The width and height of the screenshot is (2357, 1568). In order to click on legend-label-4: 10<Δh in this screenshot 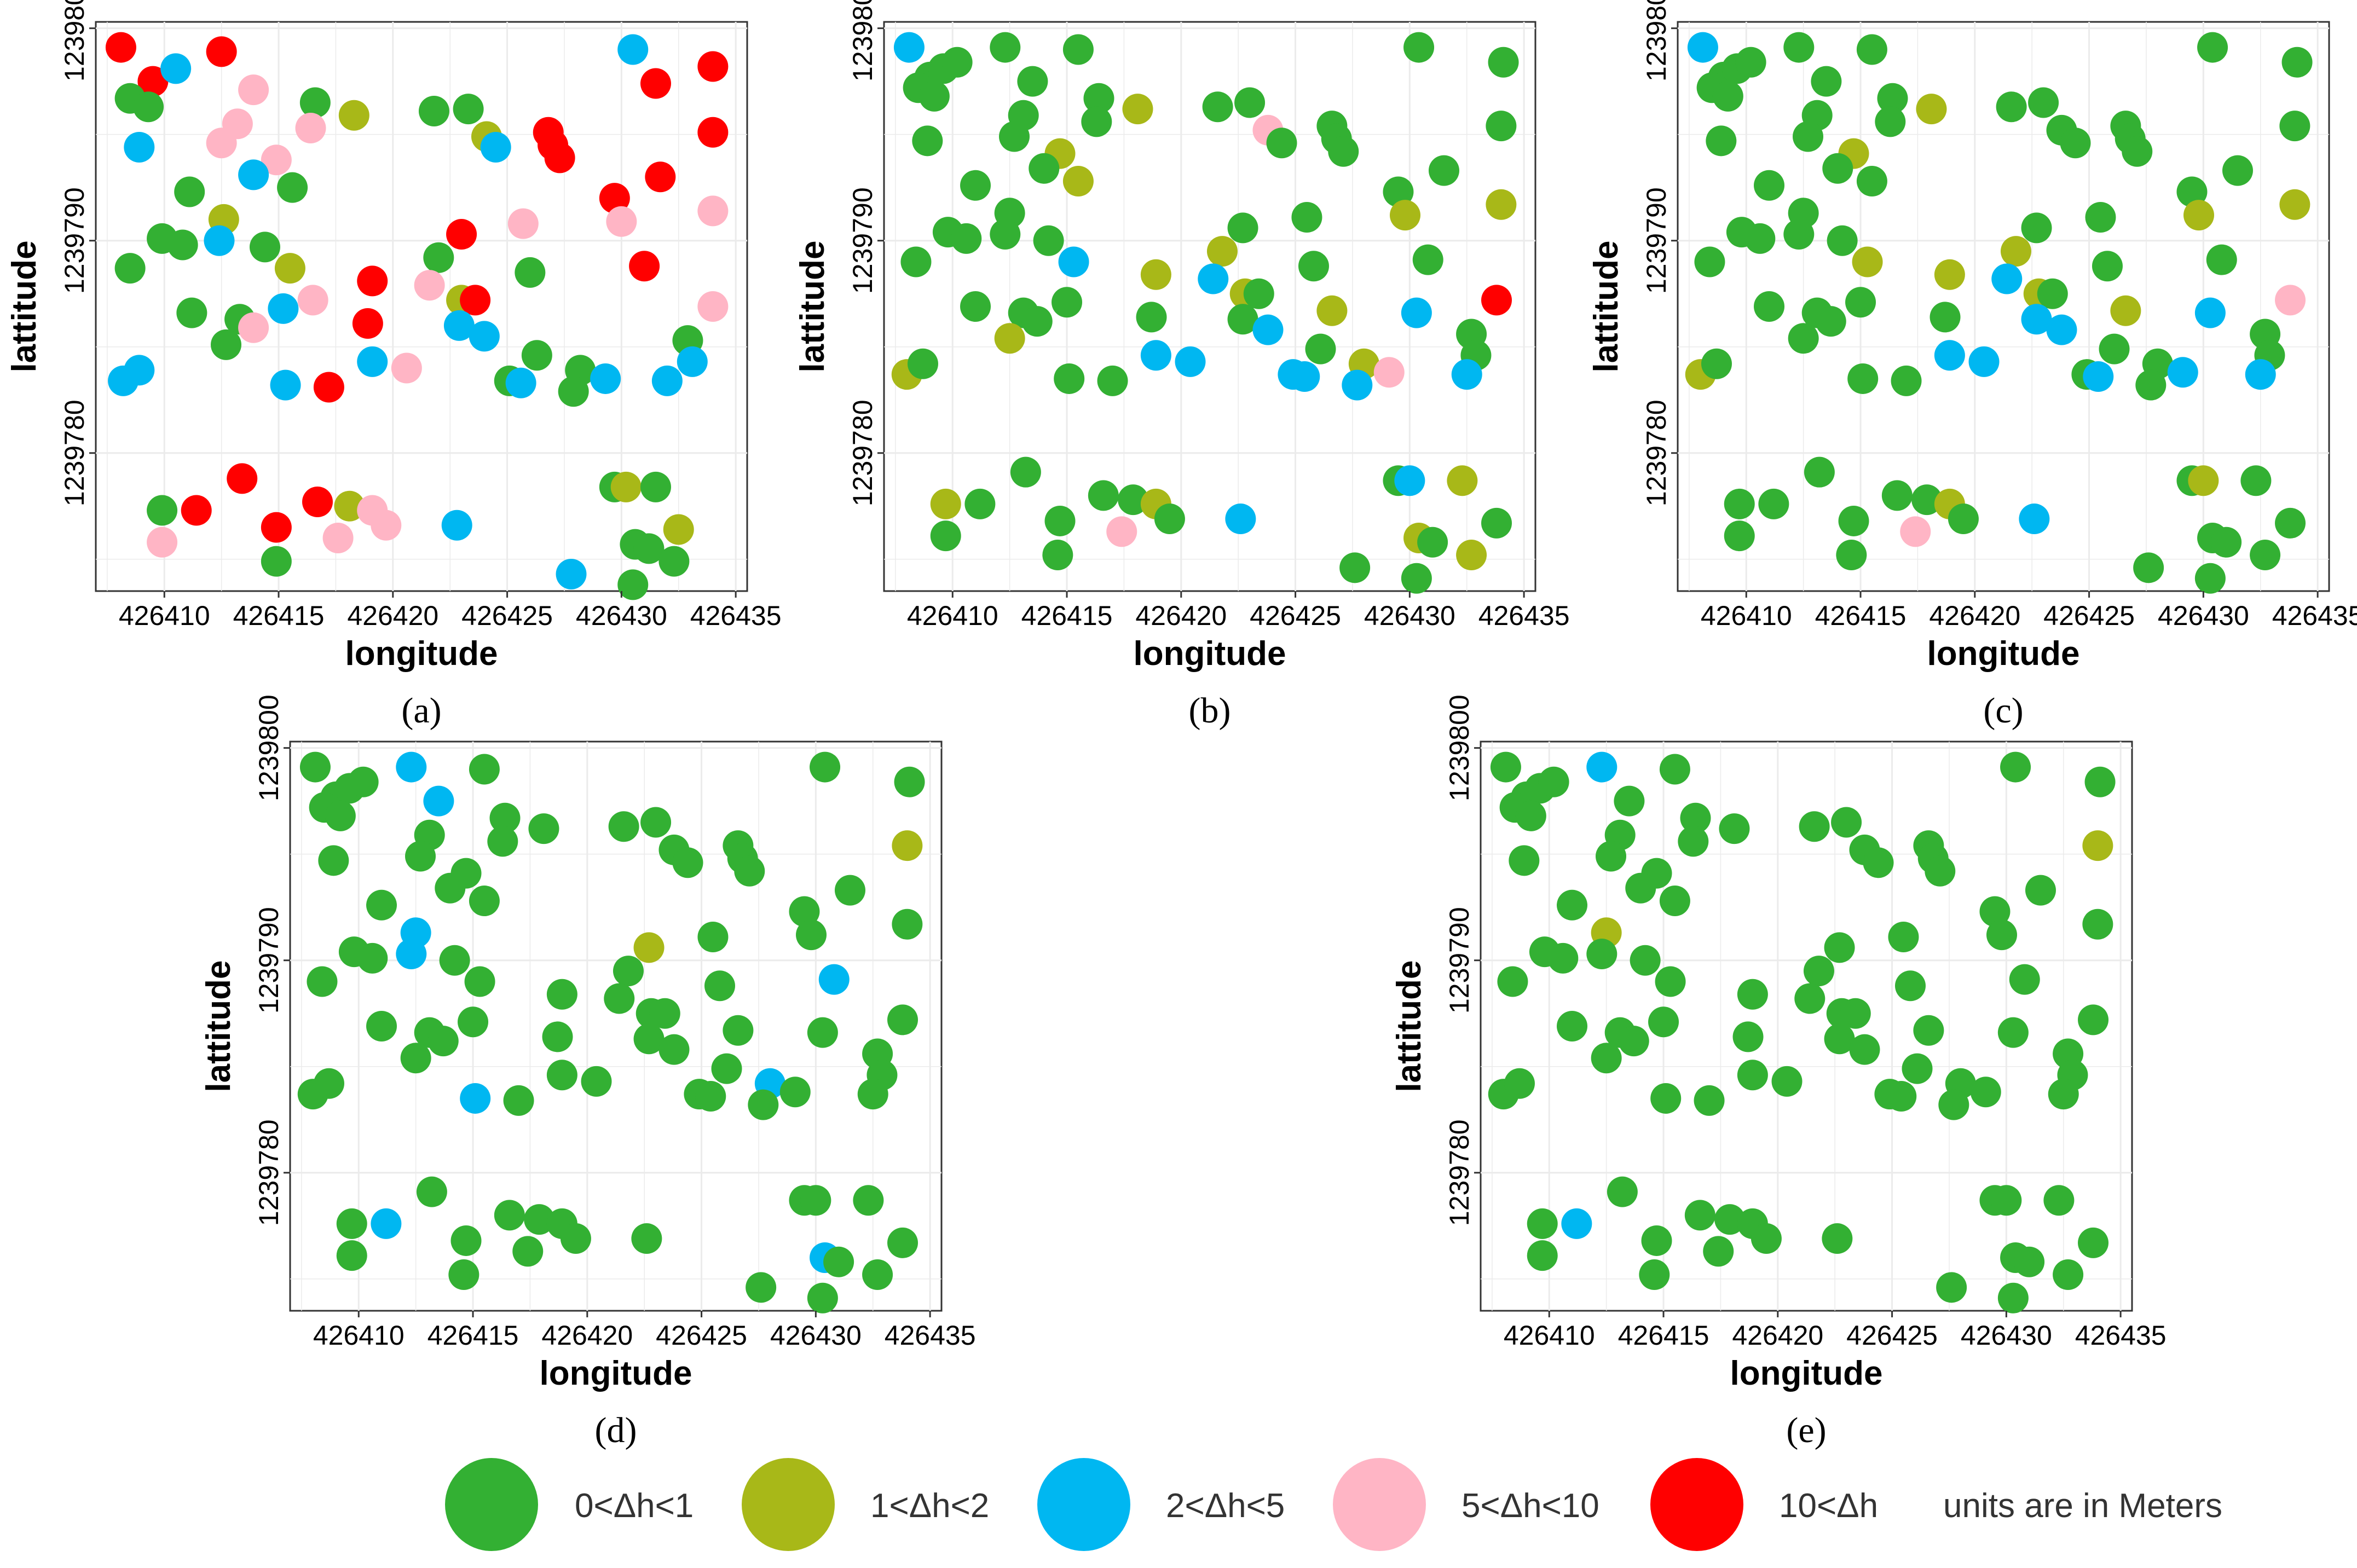, I will do `click(1828, 1506)`.